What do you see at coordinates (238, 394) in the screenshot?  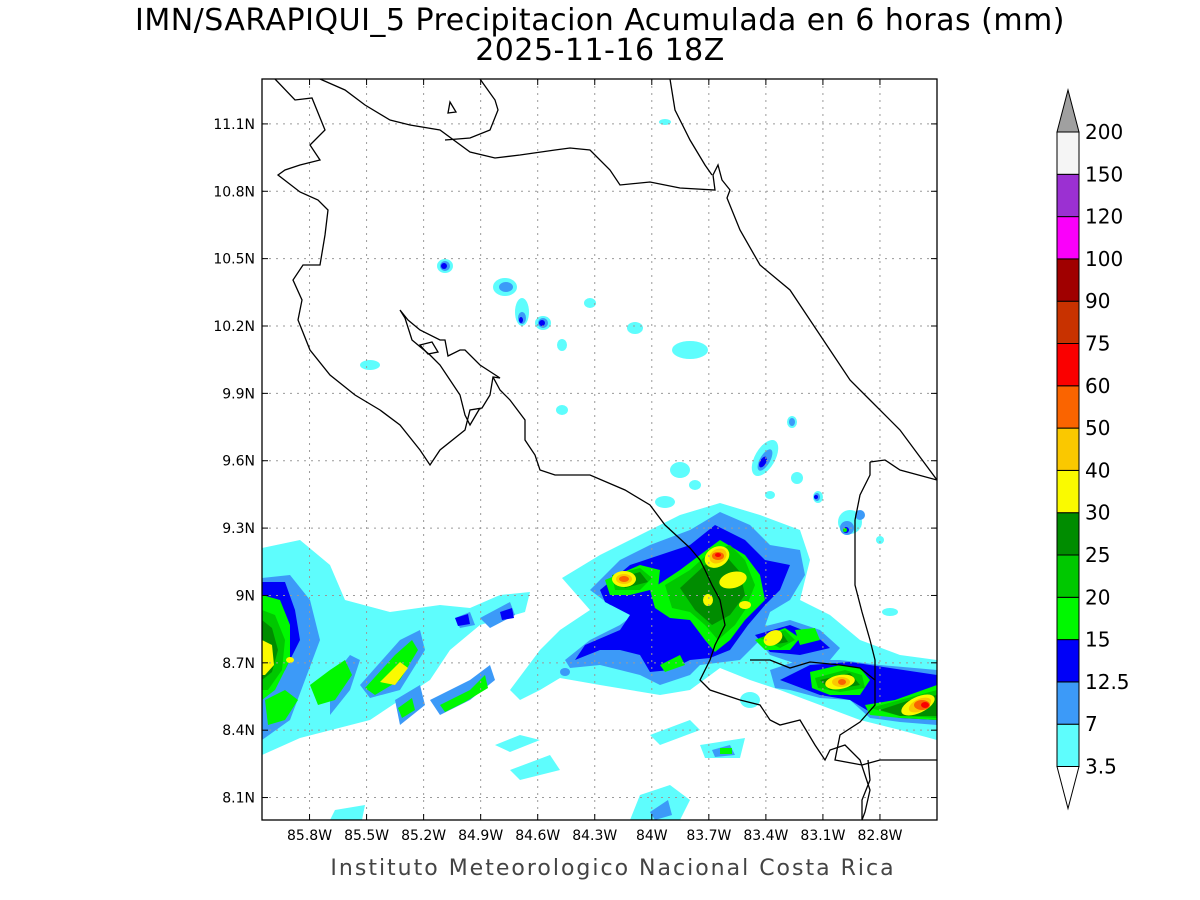 I see `lat-tick-label: 9.9N` at bounding box center [238, 394].